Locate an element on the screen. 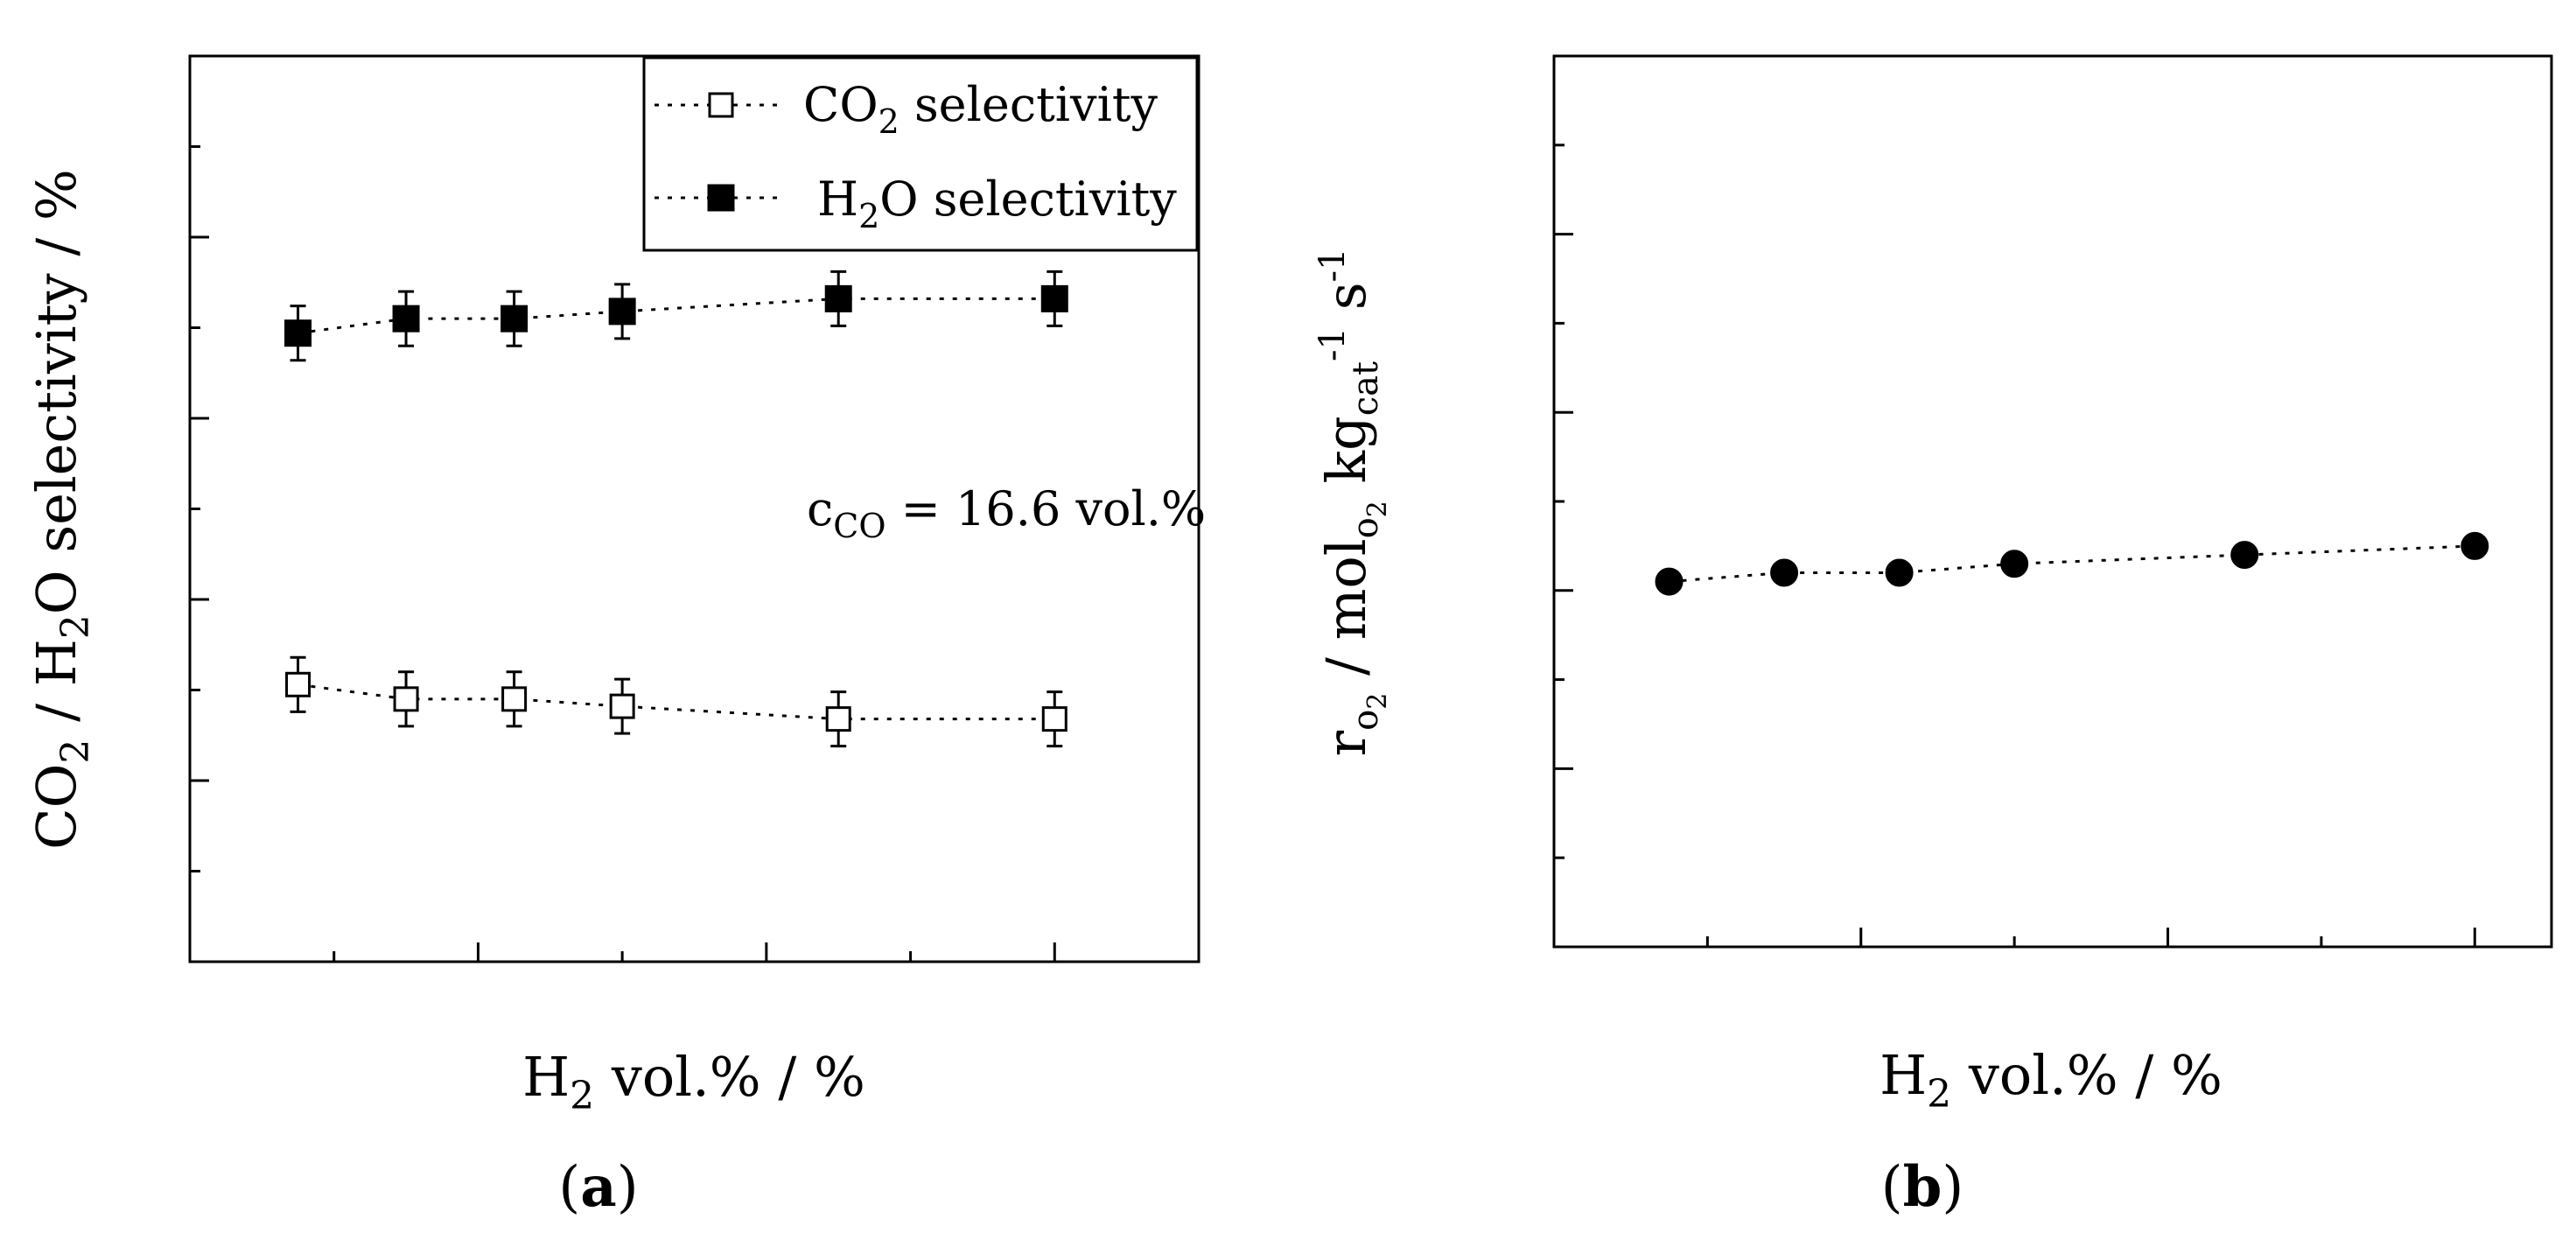 The image size is (2576, 1240). panel-a-legend: CO2 selectivity H2O selectivity is located at coordinates (920, 154).